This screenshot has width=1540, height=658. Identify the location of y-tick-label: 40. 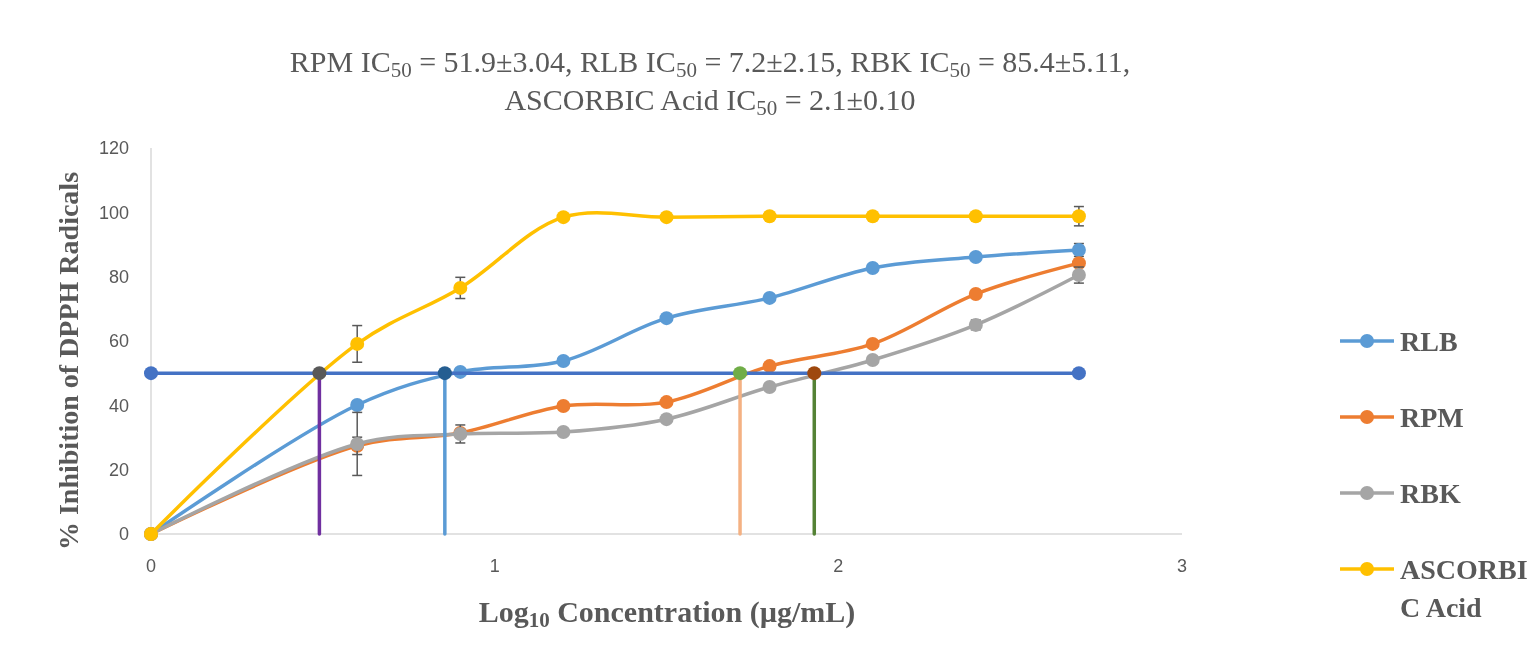
(118, 405).